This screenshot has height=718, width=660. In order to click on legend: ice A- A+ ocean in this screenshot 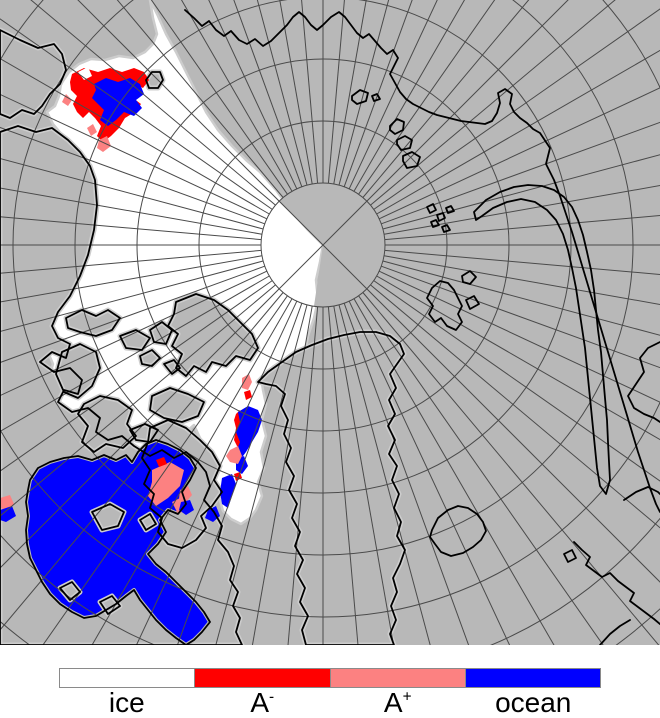, I will do `click(330, 680)`.